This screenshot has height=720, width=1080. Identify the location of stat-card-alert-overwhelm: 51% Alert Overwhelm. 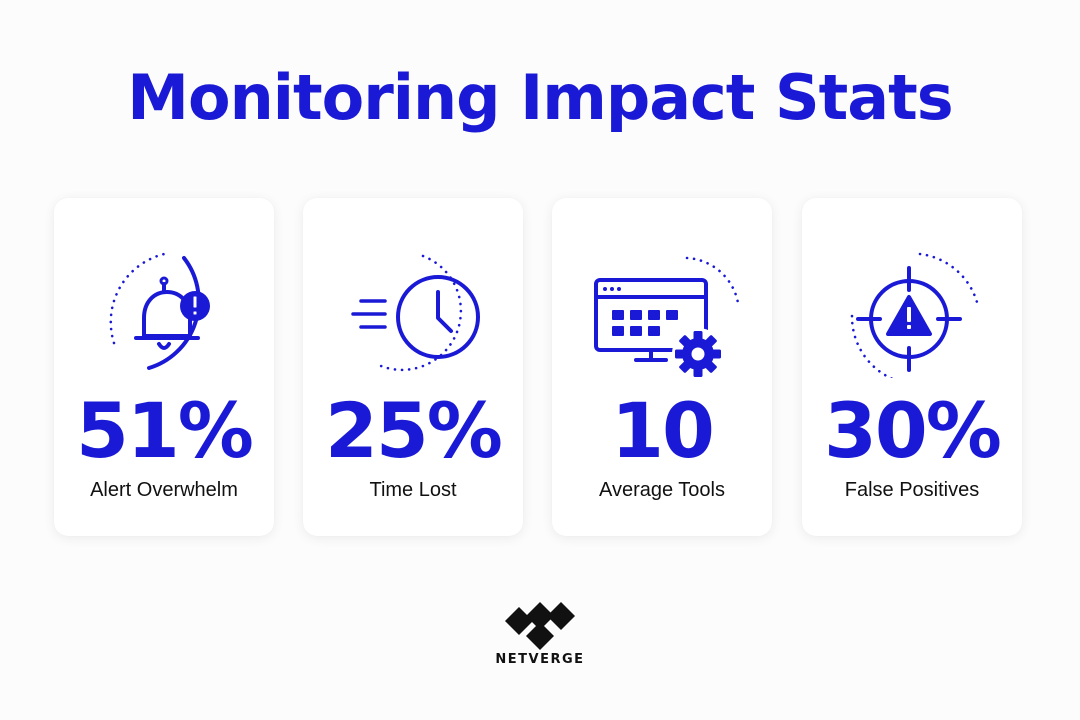
(164, 367).